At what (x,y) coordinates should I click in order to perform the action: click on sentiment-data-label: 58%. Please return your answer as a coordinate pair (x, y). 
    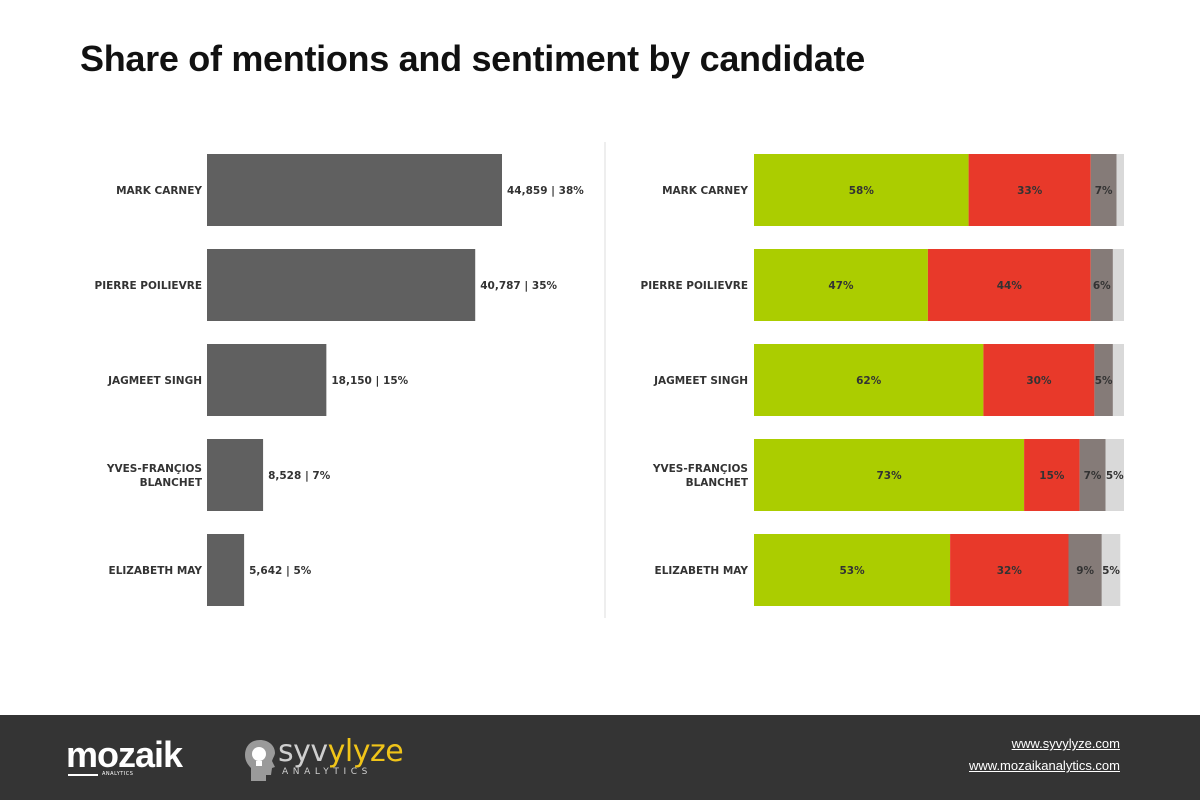
    Looking at the image, I should click on (862, 191).